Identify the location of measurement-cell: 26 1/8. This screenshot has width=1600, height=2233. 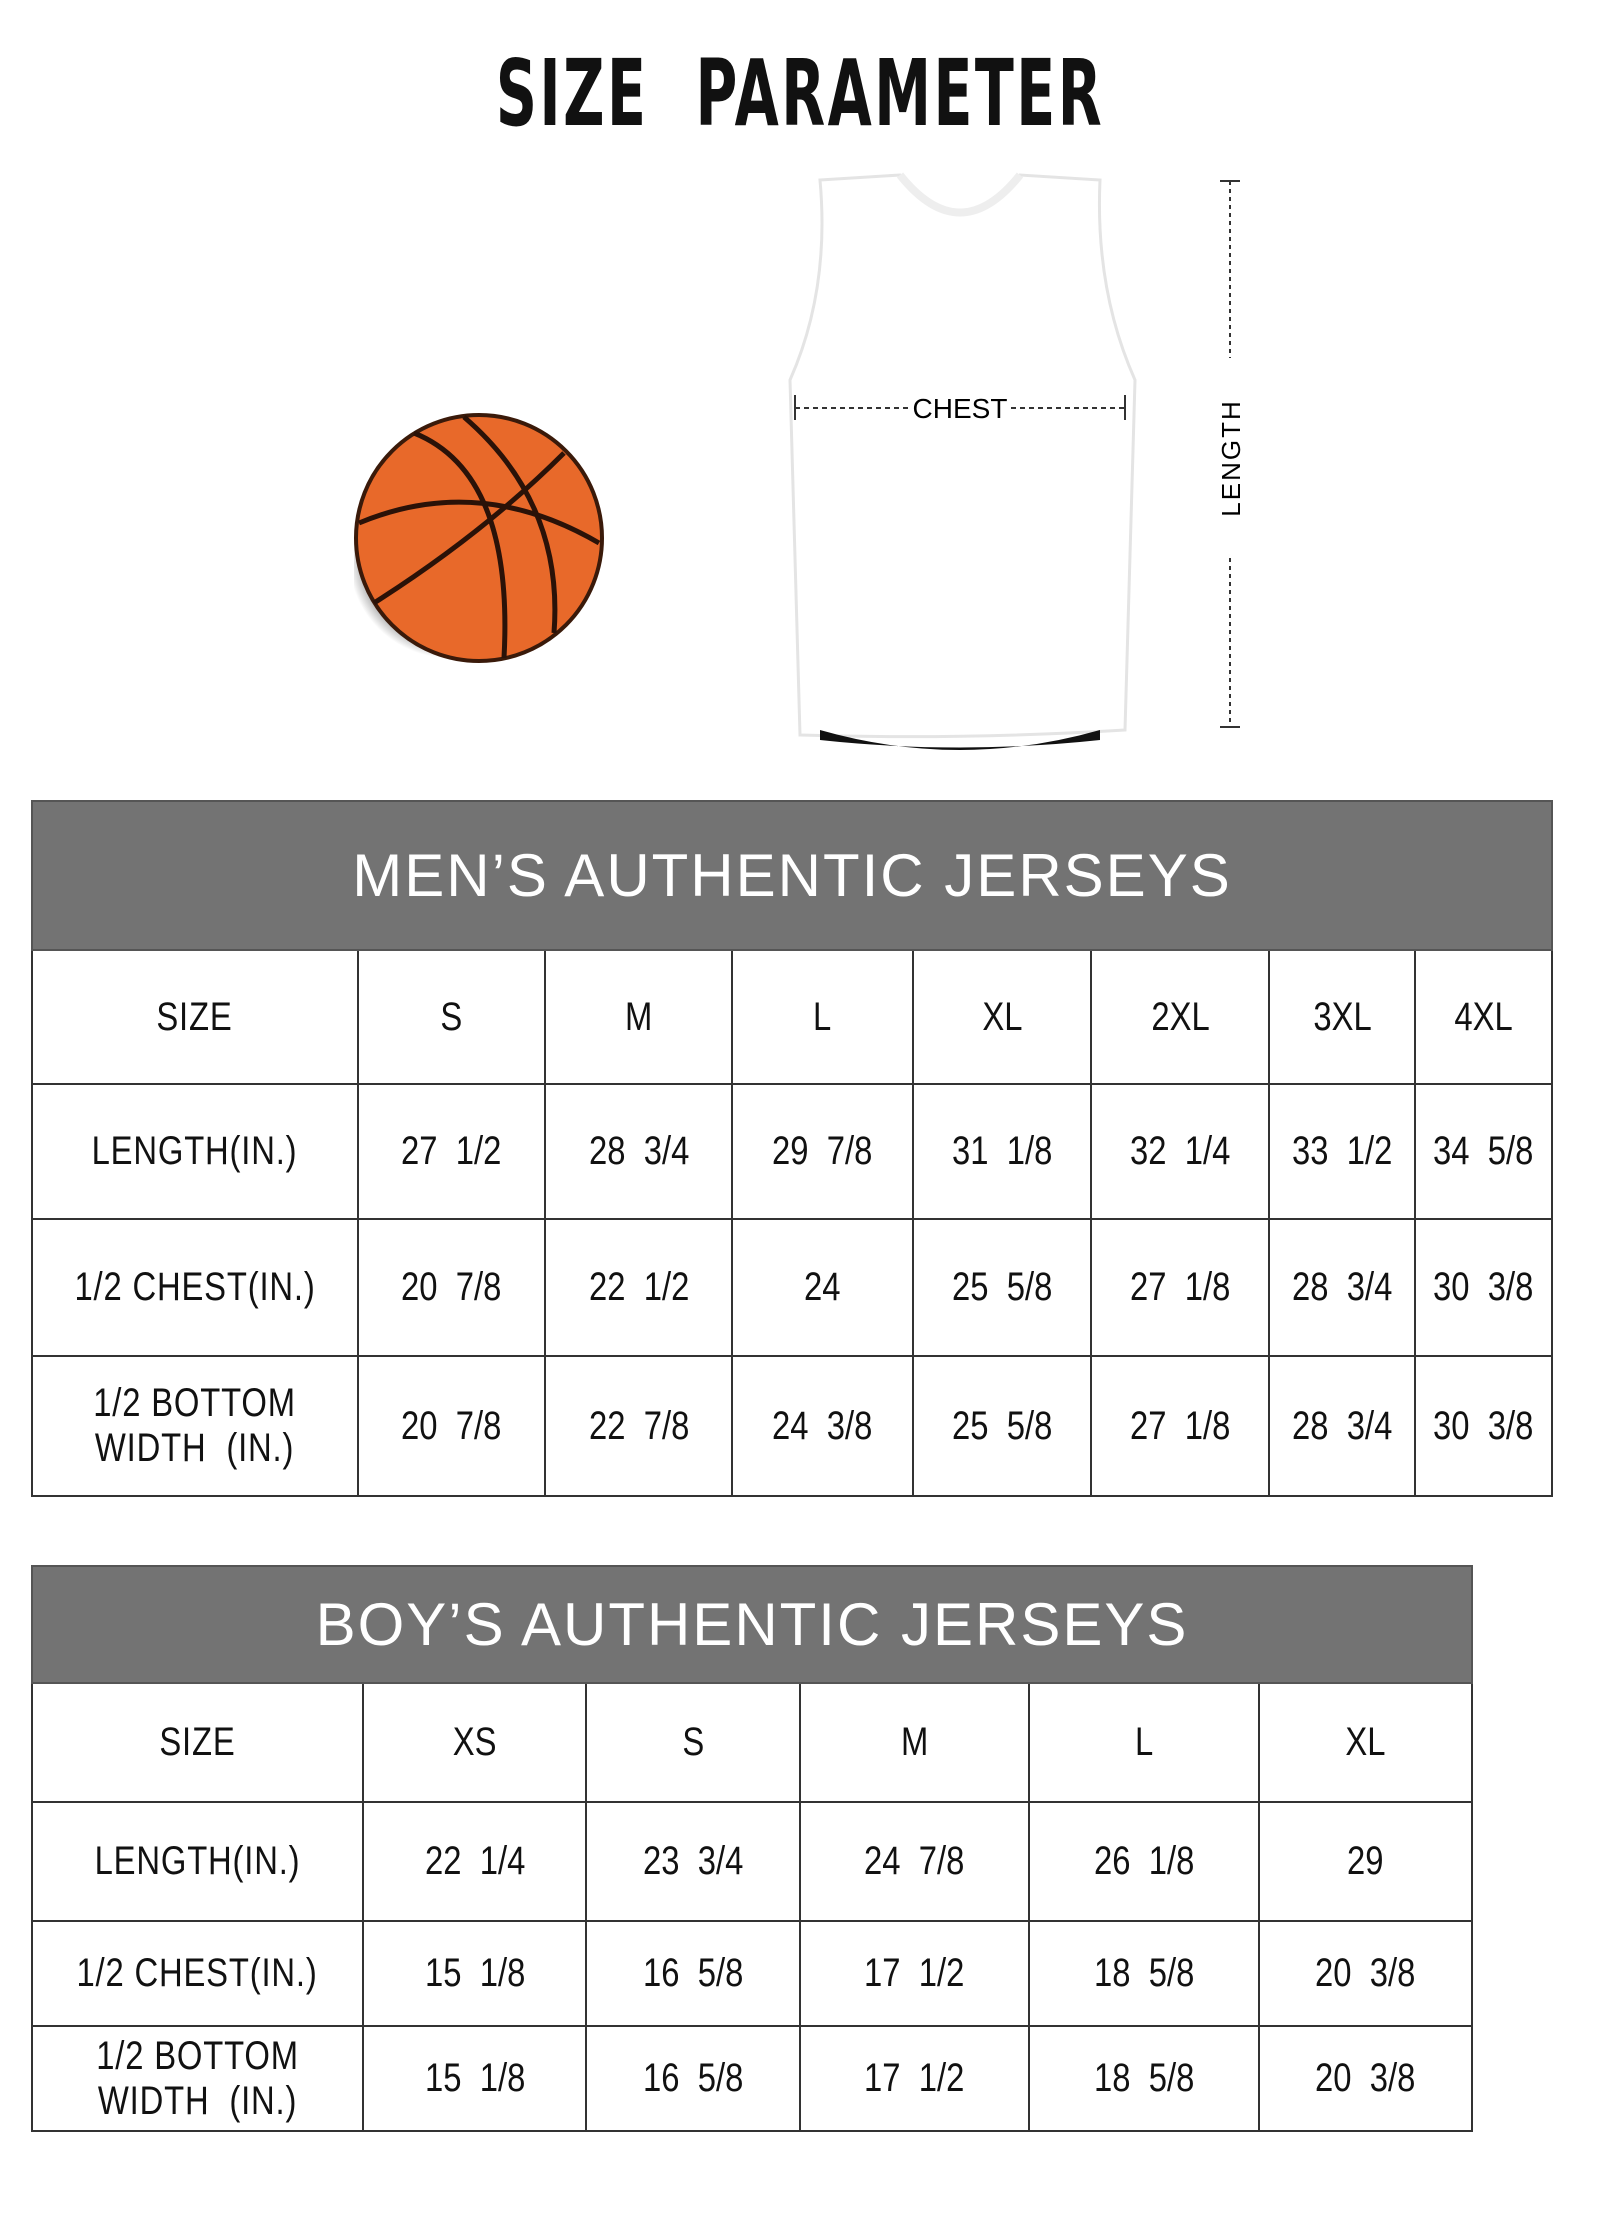
(1144, 1861).